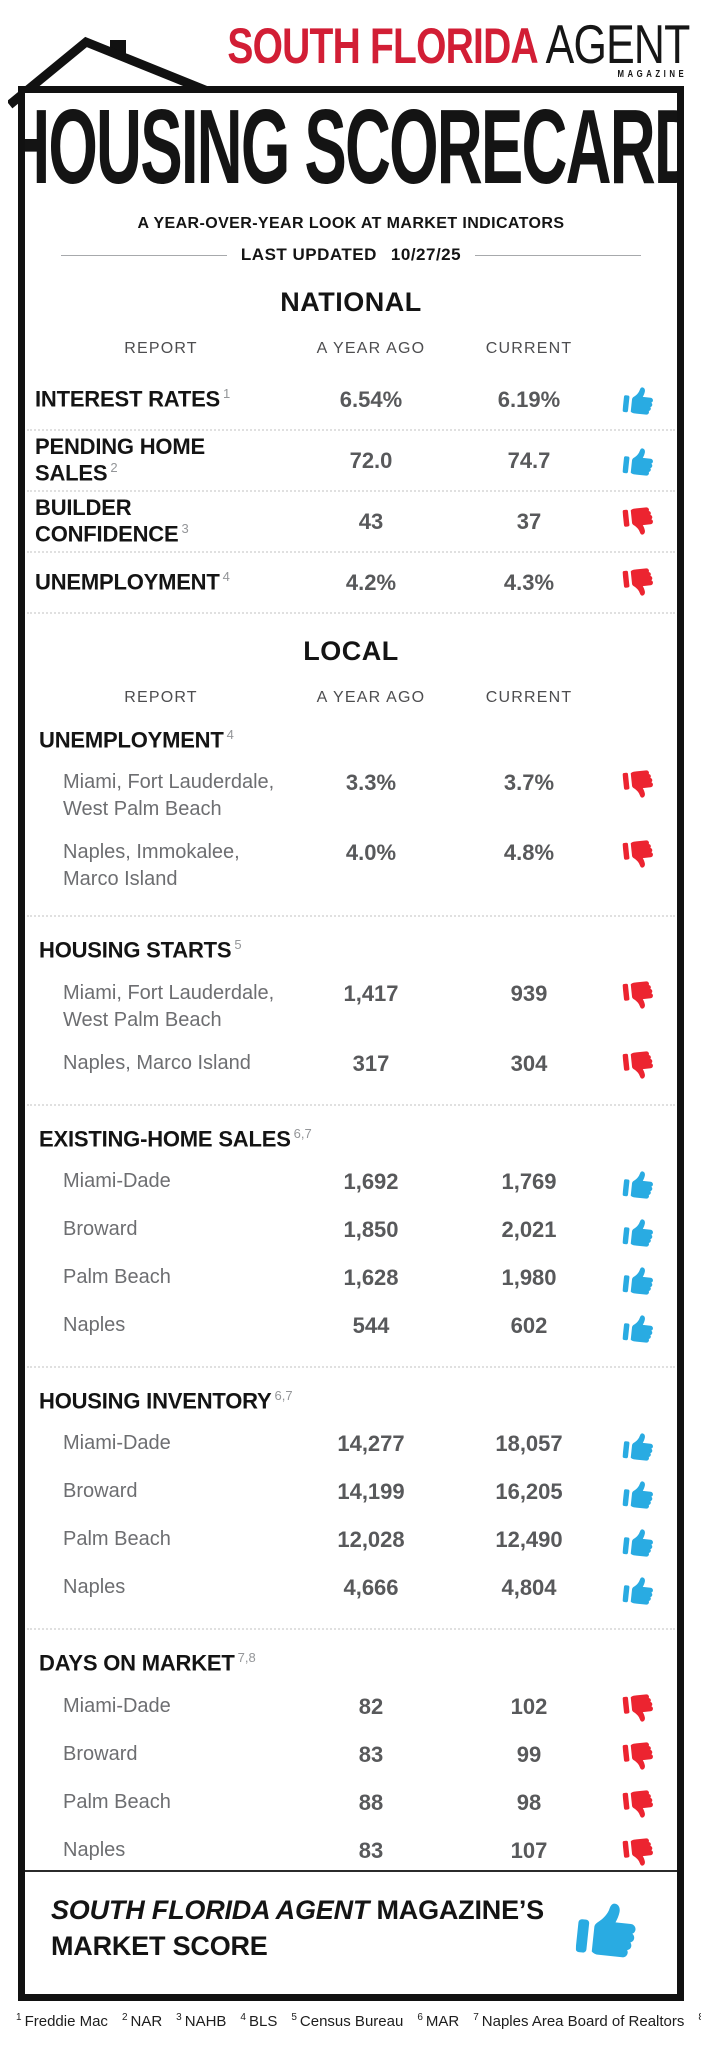  Describe the element at coordinates (371, 1802) in the screenshot. I see `year-ago-value: 88` at that location.